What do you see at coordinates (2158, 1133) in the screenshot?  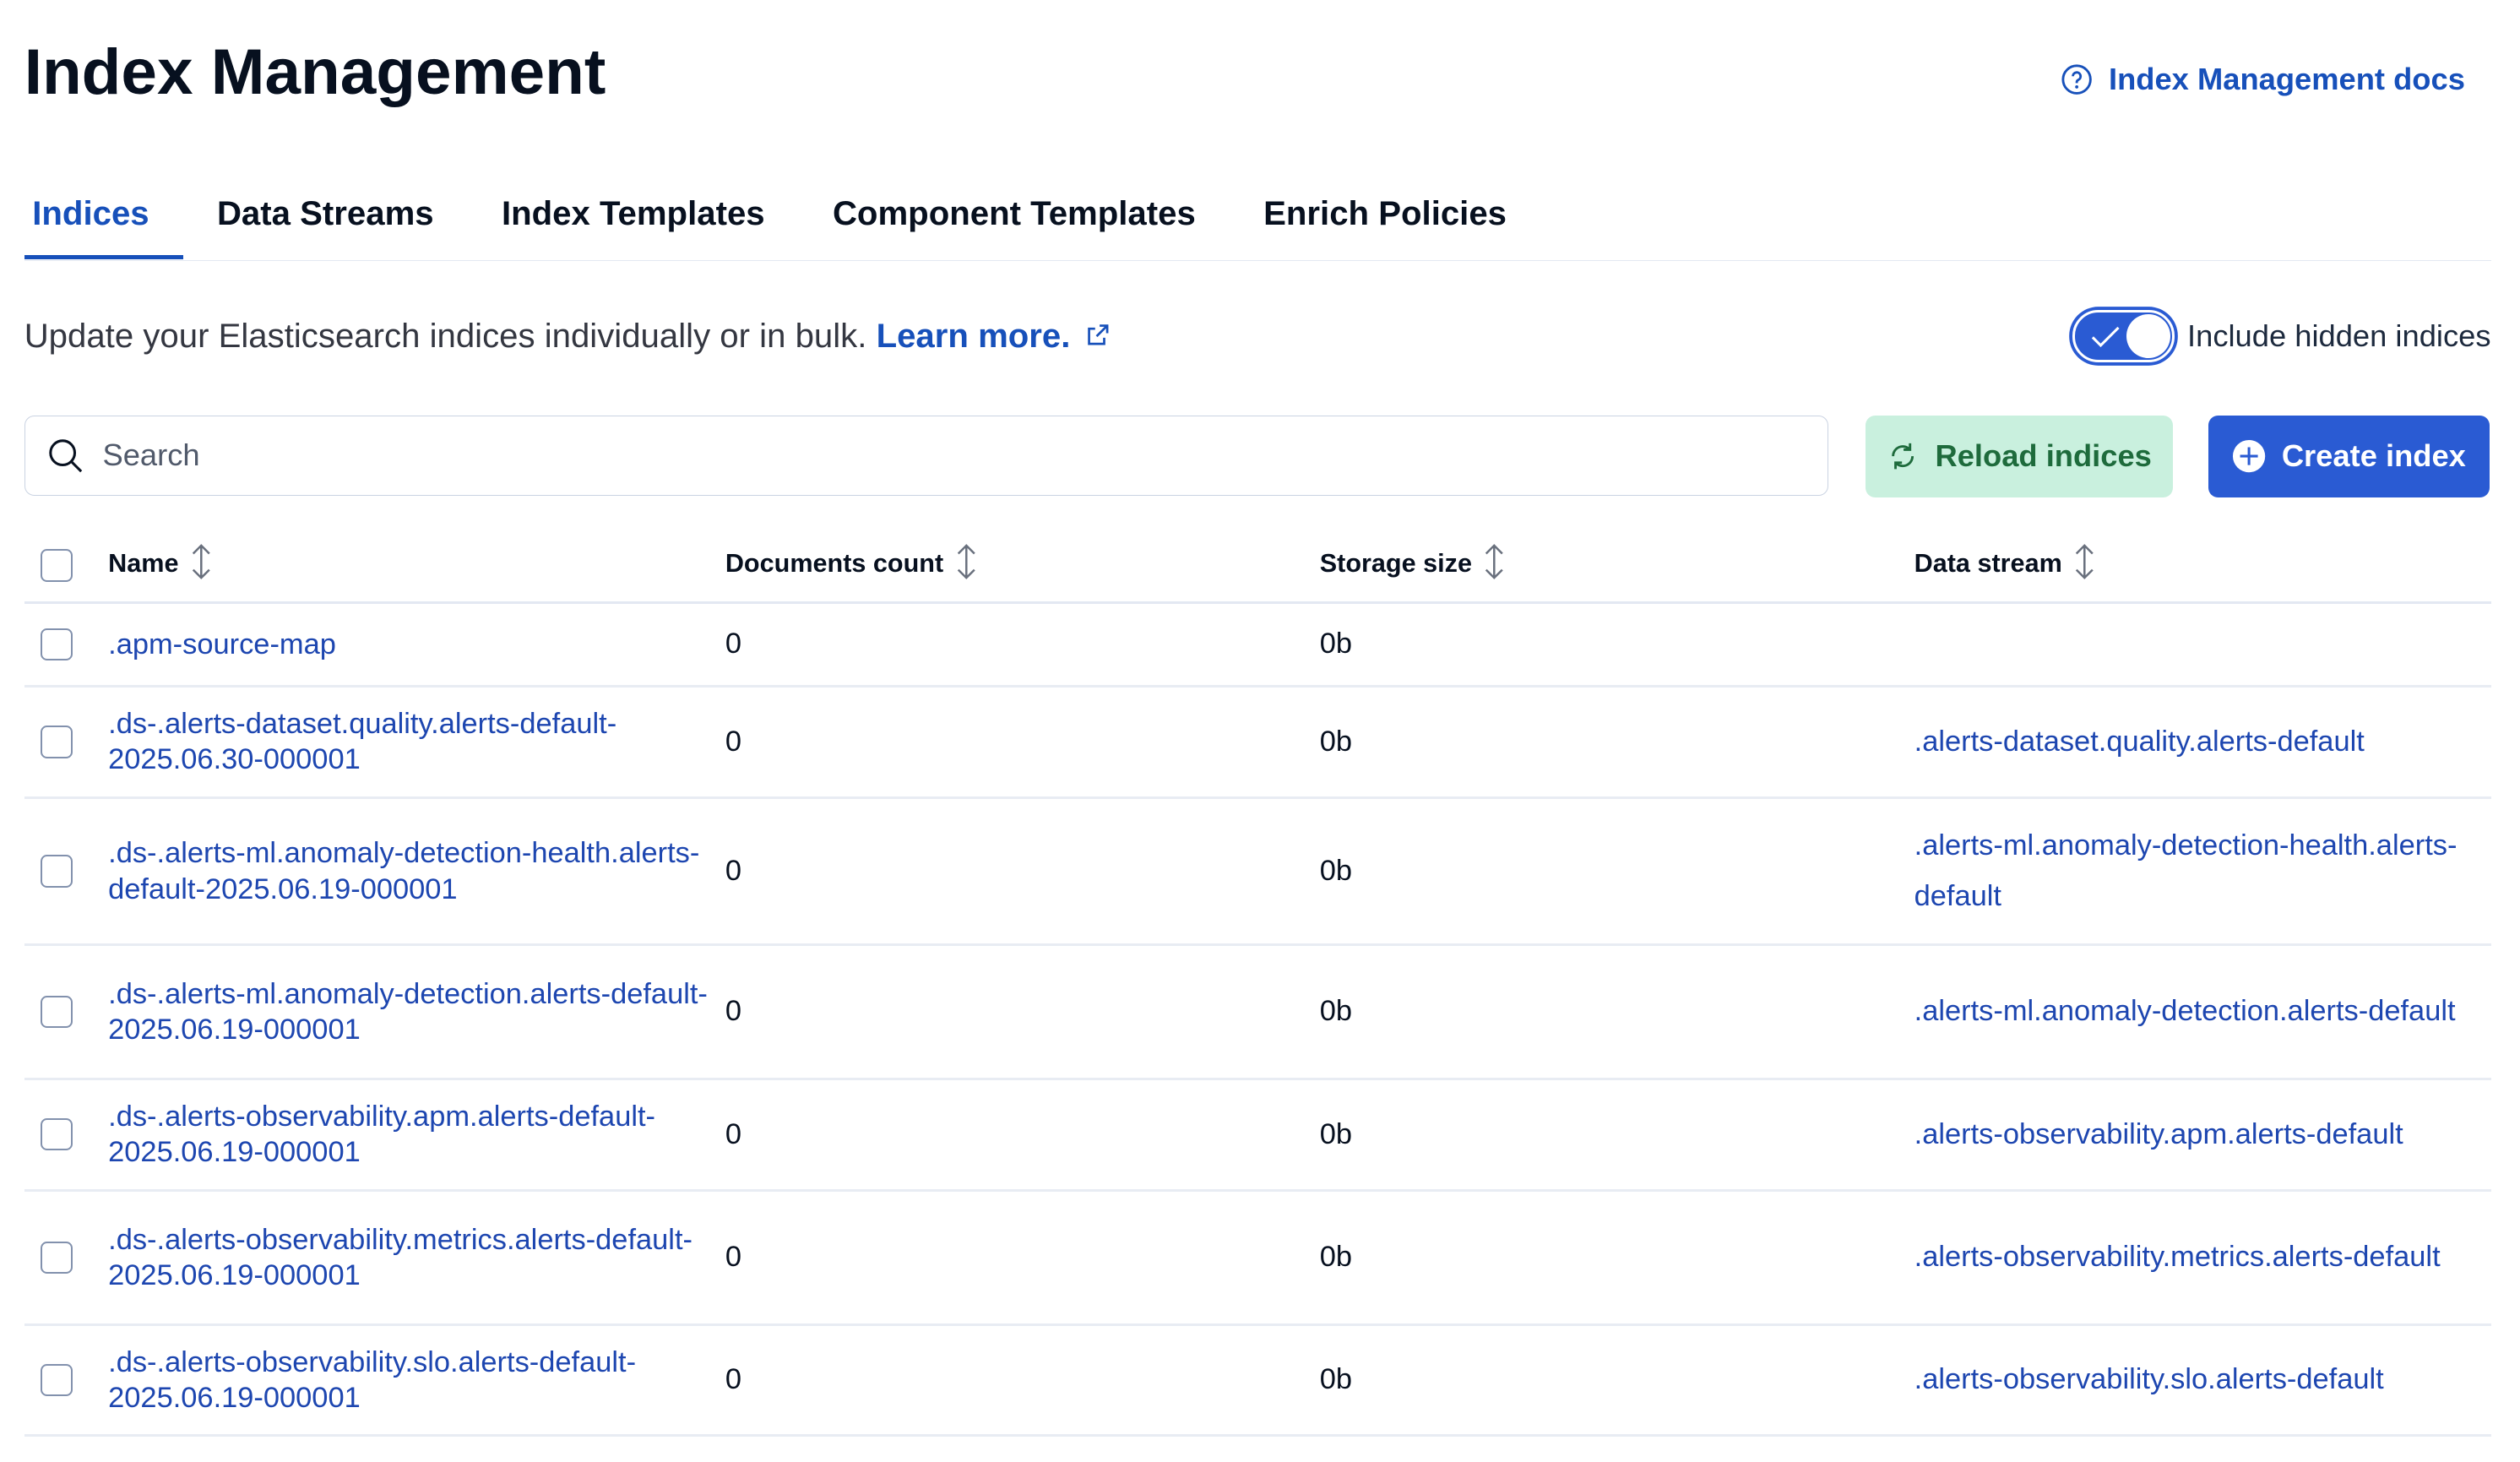 I see `data-stream-link: .alerts-observability.apm.alerts-default` at bounding box center [2158, 1133].